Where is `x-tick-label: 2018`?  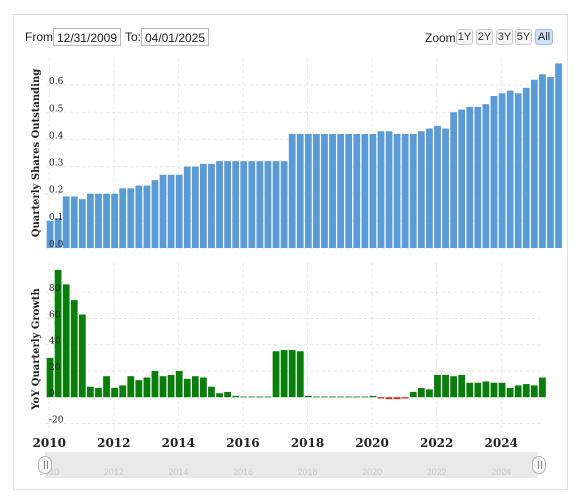
x-tick-label: 2018 is located at coordinates (307, 443).